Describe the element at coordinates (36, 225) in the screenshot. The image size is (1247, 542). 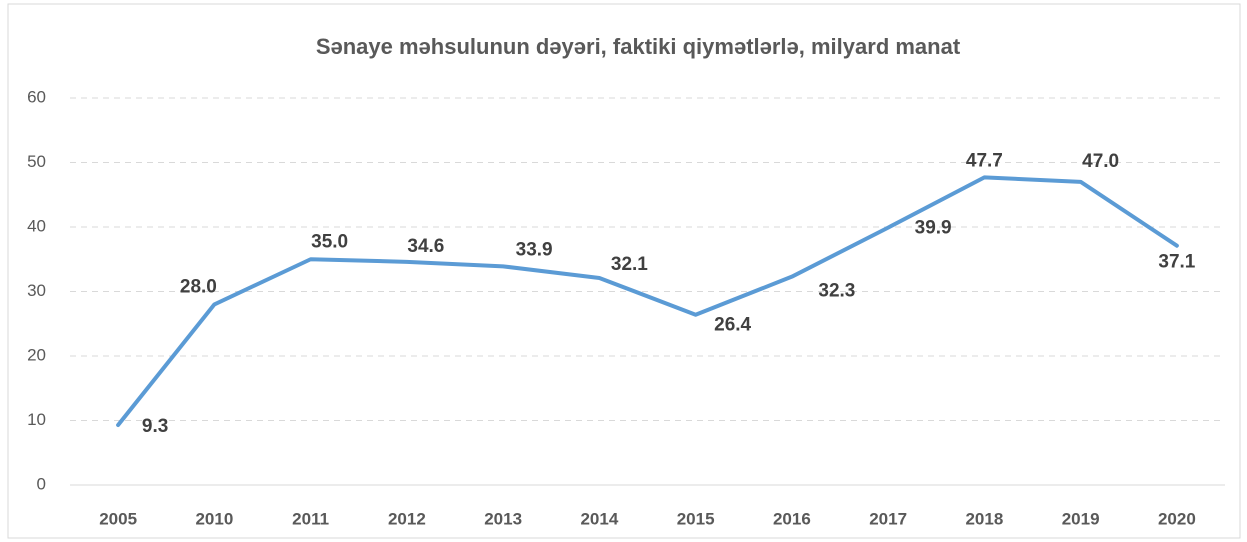
I see `y-tick-label: 40` at that location.